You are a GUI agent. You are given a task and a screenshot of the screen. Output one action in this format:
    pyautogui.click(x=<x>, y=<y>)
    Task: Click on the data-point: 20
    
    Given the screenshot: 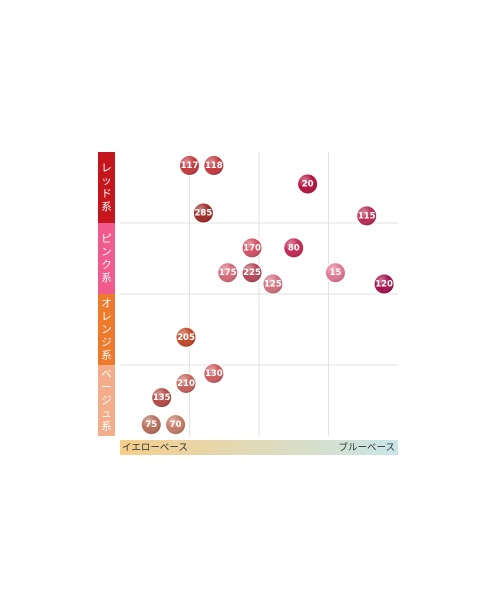 What is the action you would take?
    pyautogui.click(x=307, y=184)
    